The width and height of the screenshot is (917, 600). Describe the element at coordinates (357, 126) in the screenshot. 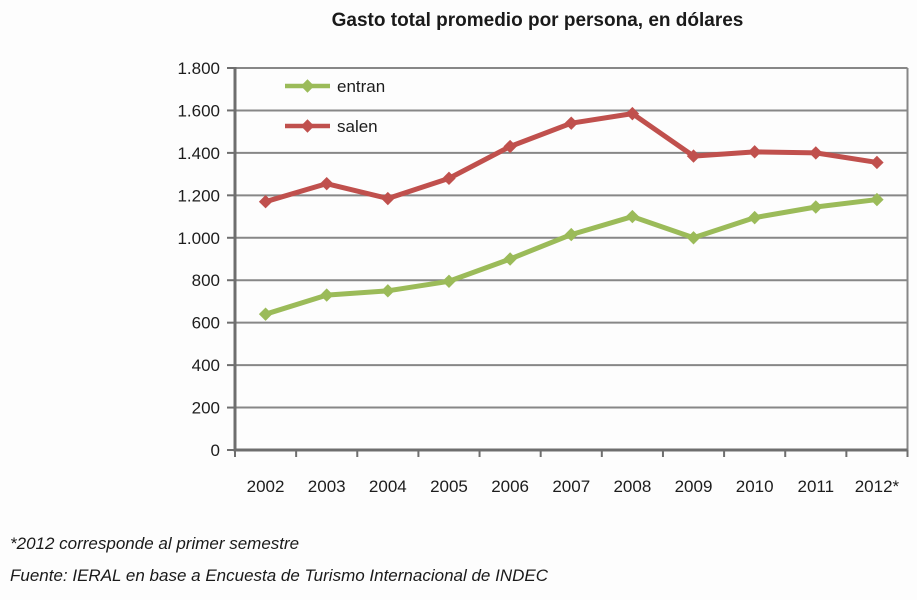

I see `legend-label-salen: salen` at that location.